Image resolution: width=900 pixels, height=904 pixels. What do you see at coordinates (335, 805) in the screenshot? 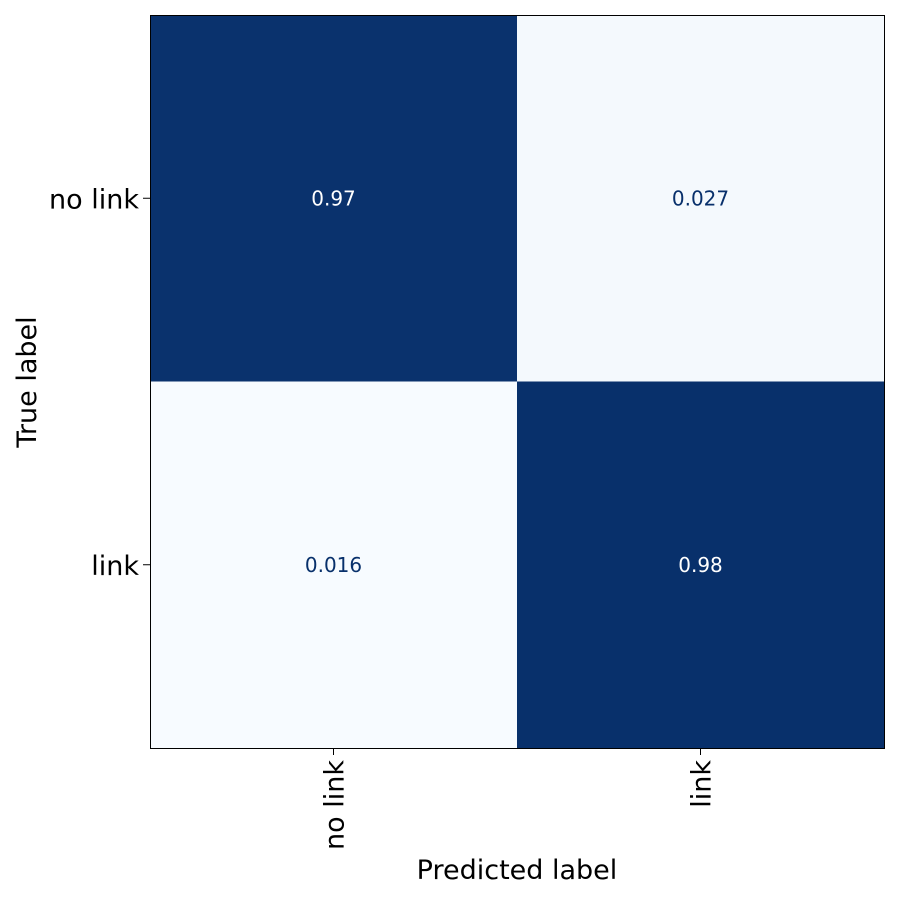
I see `x-tick-label: no link` at bounding box center [335, 805].